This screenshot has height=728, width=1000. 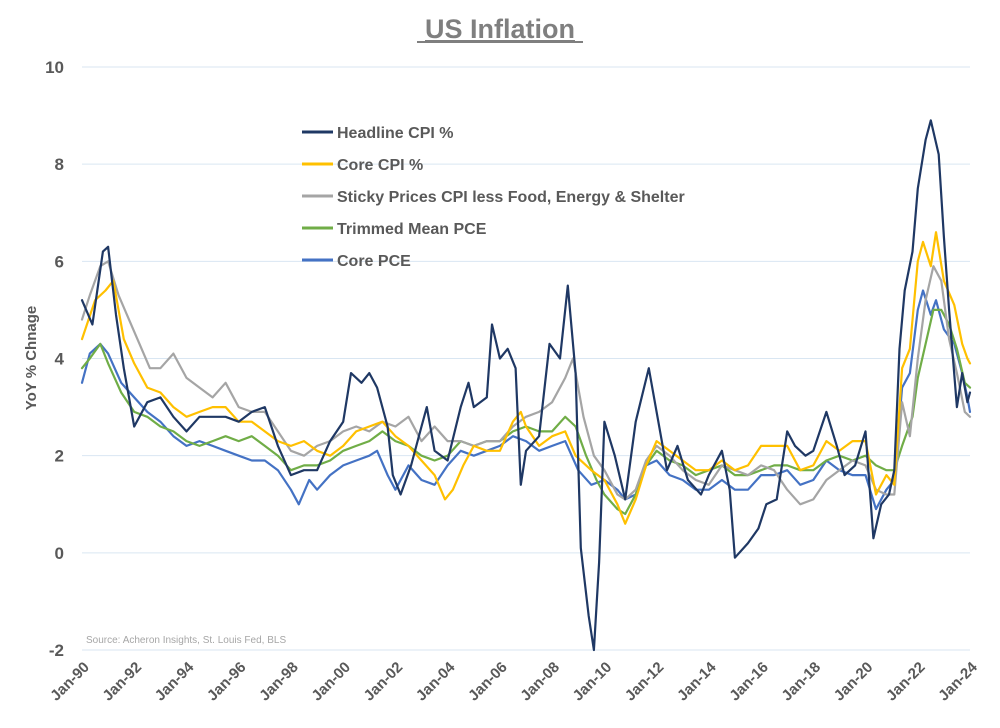 I want to click on x-tick-label: Jan-90, so click(x=70, y=682).